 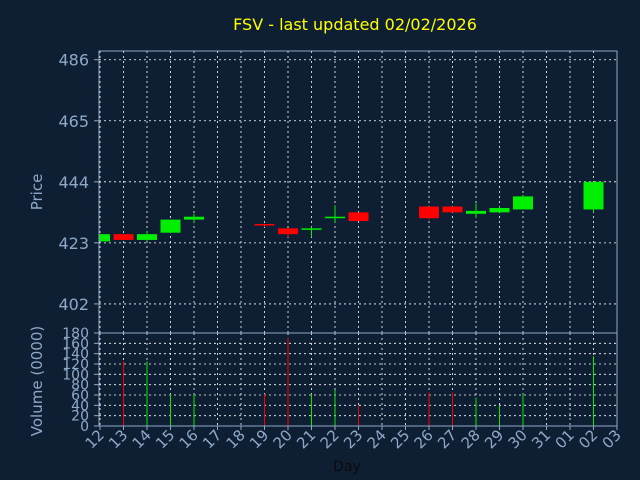 I want to click on candles, so click(x=351, y=211).